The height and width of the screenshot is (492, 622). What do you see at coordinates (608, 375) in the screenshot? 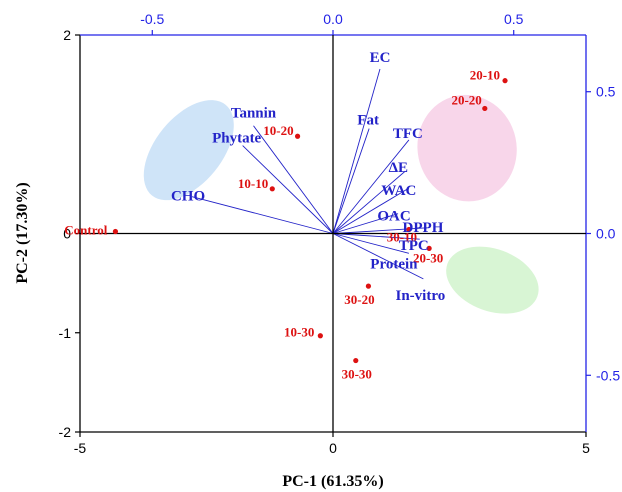
I see `right-tick-label: -0.5` at bounding box center [608, 375].